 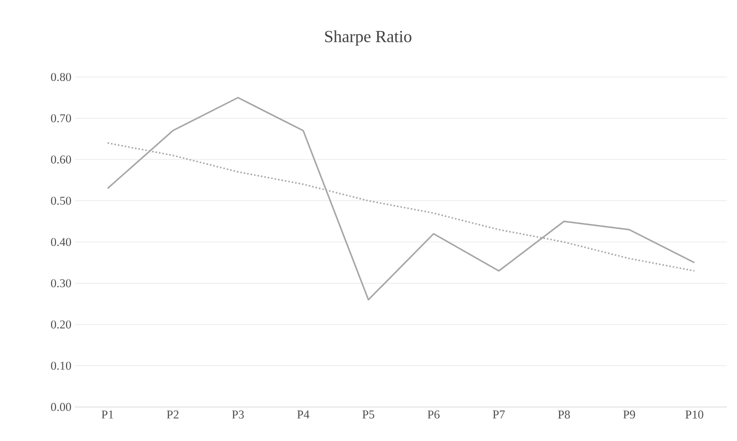 I want to click on x-tick-label: P1, so click(x=108, y=414).